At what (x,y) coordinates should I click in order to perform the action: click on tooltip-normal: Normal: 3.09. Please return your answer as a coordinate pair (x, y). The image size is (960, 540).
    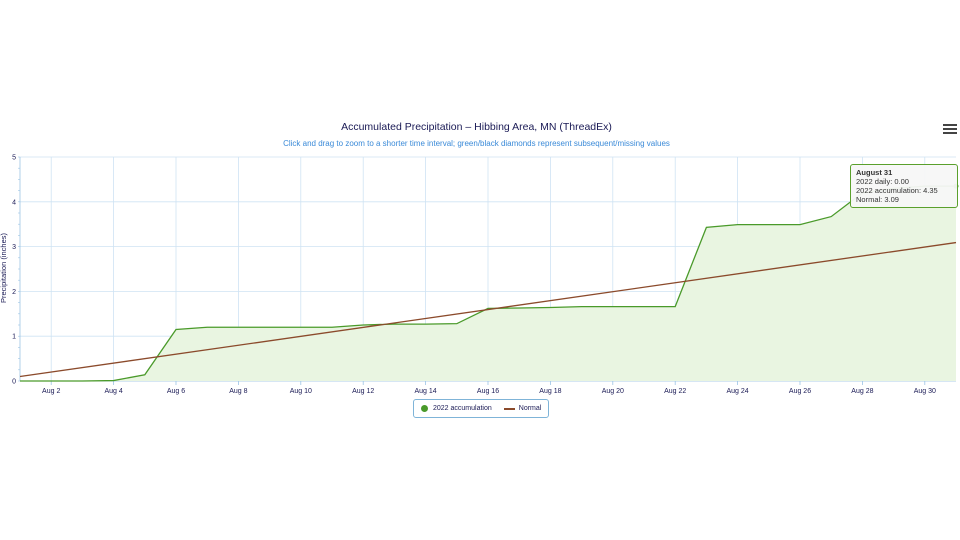
    Looking at the image, I should click on (877, 199).